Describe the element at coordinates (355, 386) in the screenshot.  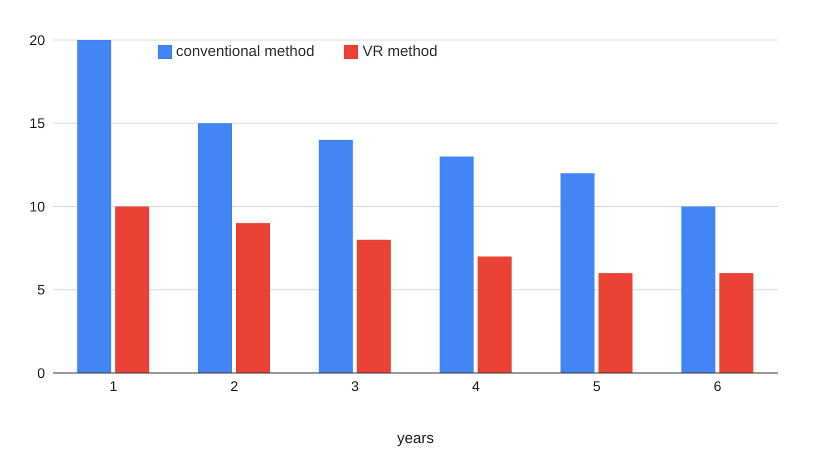
I see `x-tick-label: 3` at that location.